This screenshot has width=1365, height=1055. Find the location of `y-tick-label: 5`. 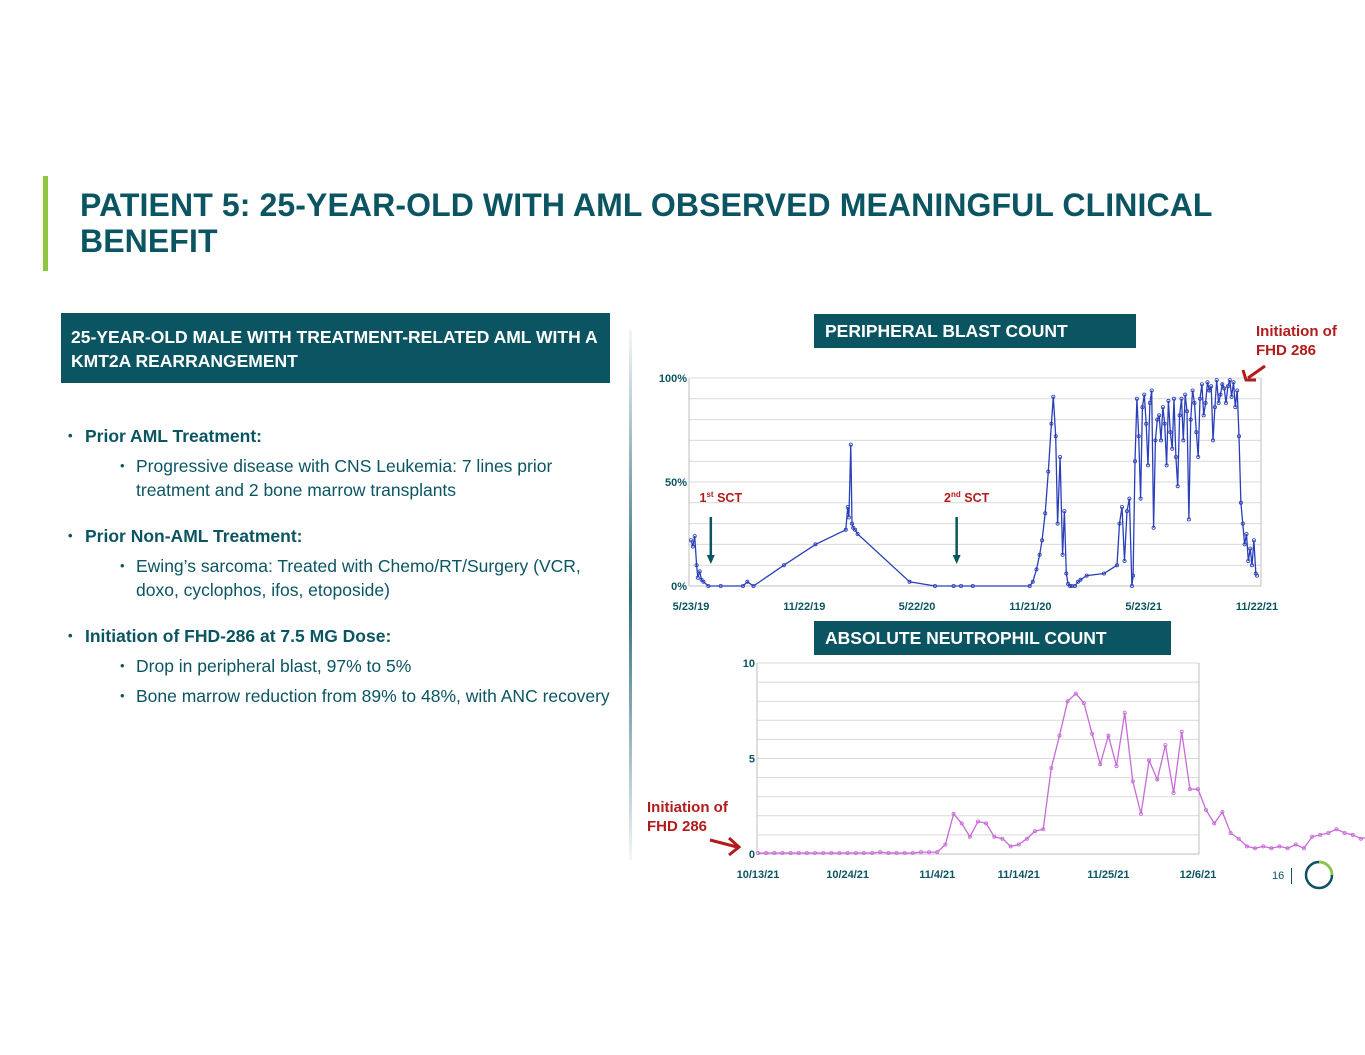

y-tick-label: 5 is located at coordinates (752, 760).